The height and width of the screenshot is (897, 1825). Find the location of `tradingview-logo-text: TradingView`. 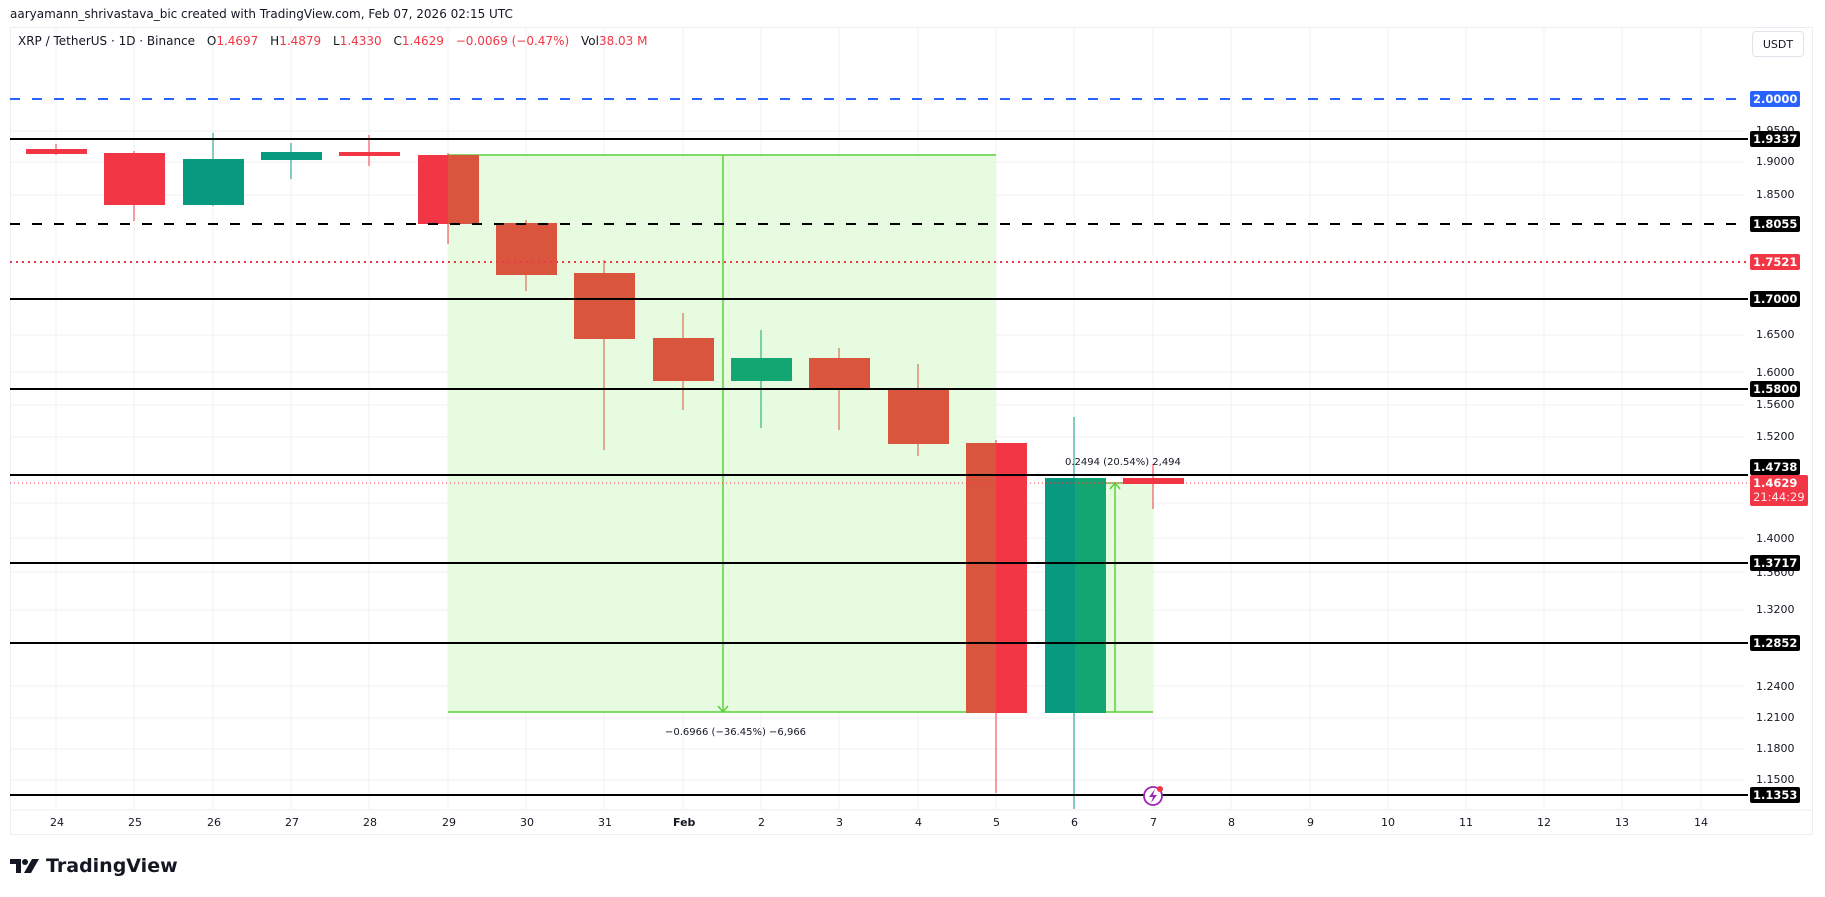

tradingview-logo-text: TradingView is located at coordinates (112, 866).